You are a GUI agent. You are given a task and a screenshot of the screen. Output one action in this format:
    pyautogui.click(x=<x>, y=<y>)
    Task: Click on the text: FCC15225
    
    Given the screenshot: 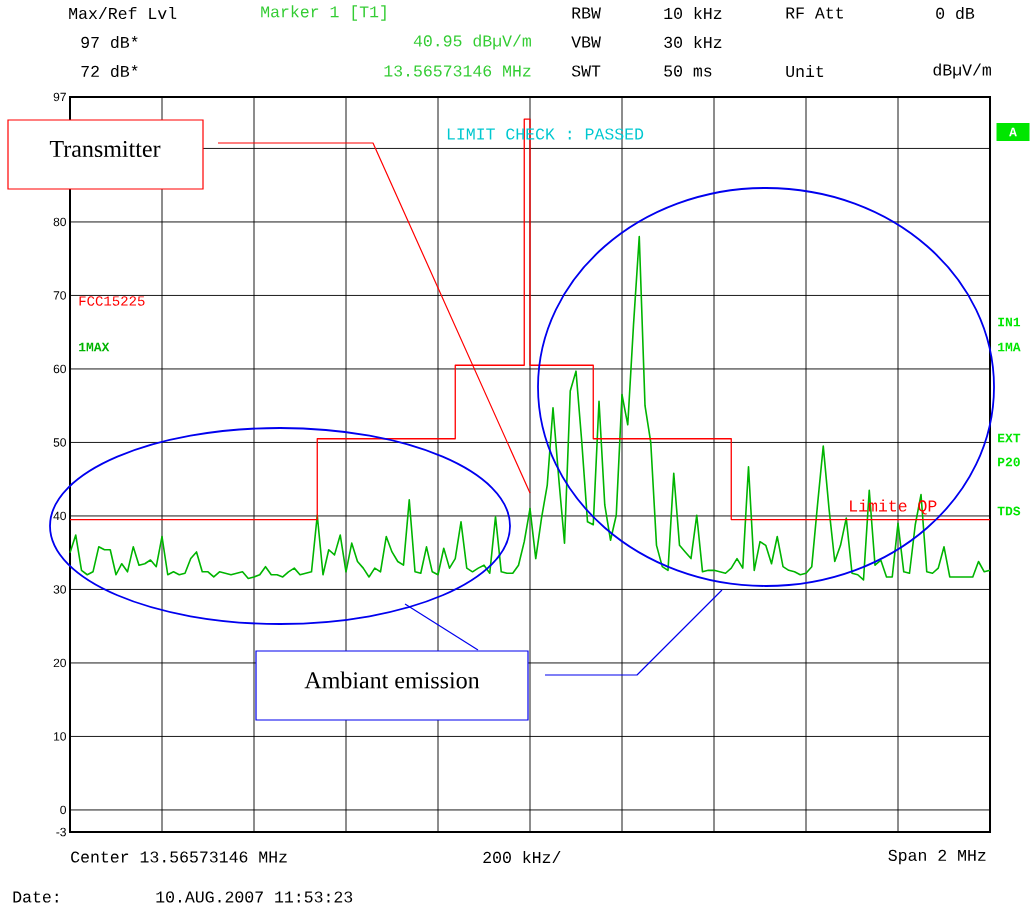 What is the action you would take?
    pyautogui.click(x=112, y=301)
    